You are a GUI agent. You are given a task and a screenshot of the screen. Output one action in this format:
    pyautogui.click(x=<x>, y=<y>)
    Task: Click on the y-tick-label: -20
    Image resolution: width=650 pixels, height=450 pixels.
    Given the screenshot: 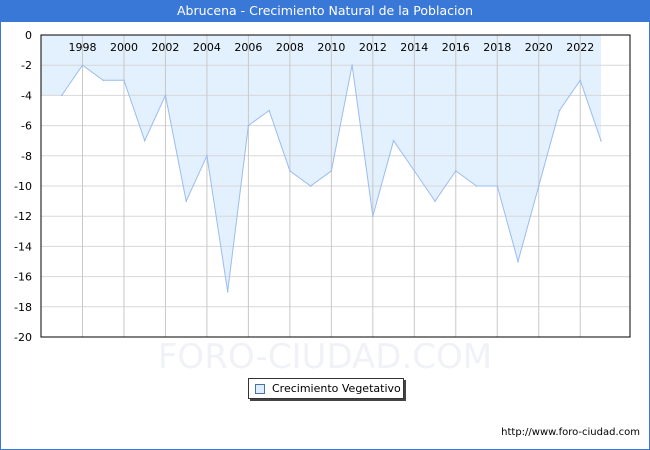 What is the action you would take?
    pyautogui.click(x=23, y=337)
    